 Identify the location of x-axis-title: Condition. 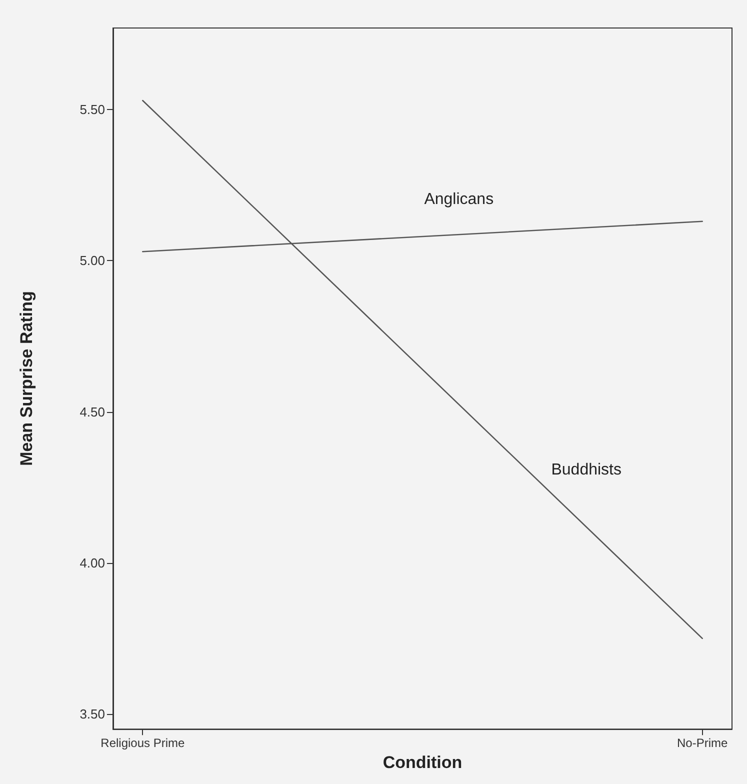
(422, 762).